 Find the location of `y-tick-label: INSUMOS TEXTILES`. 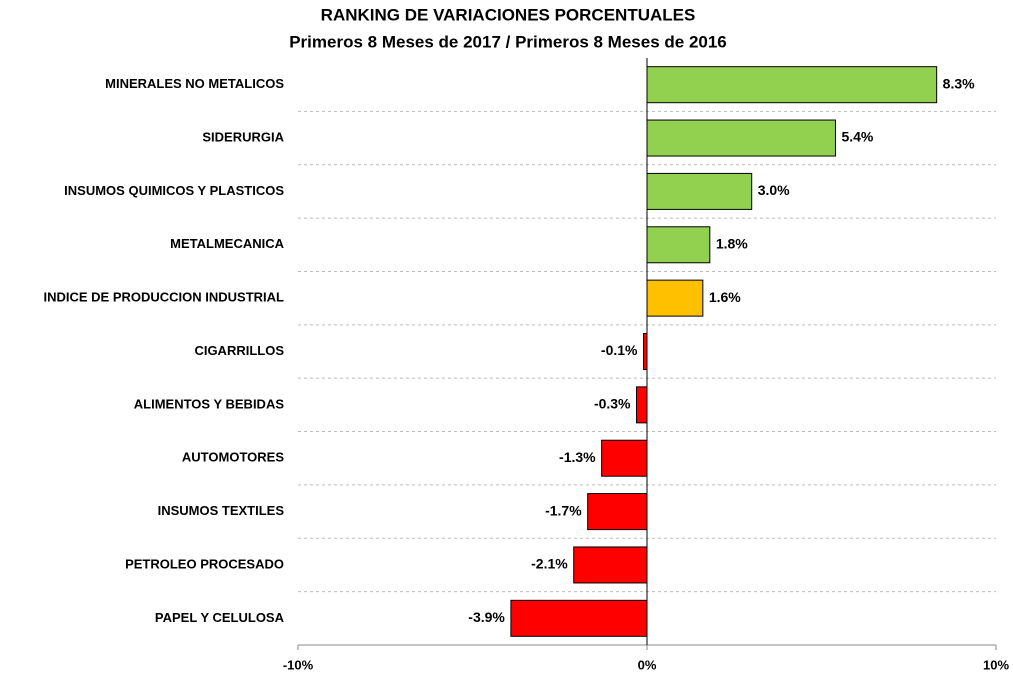

y-tick-label: INSUMOS TEXTILES is located at coordinates (221, 510).